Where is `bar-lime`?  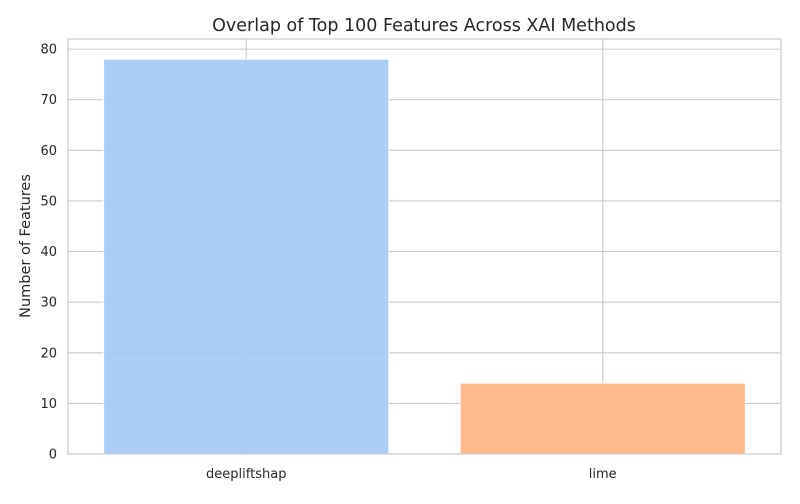 bar-lime is located at coordinates (602, 418).